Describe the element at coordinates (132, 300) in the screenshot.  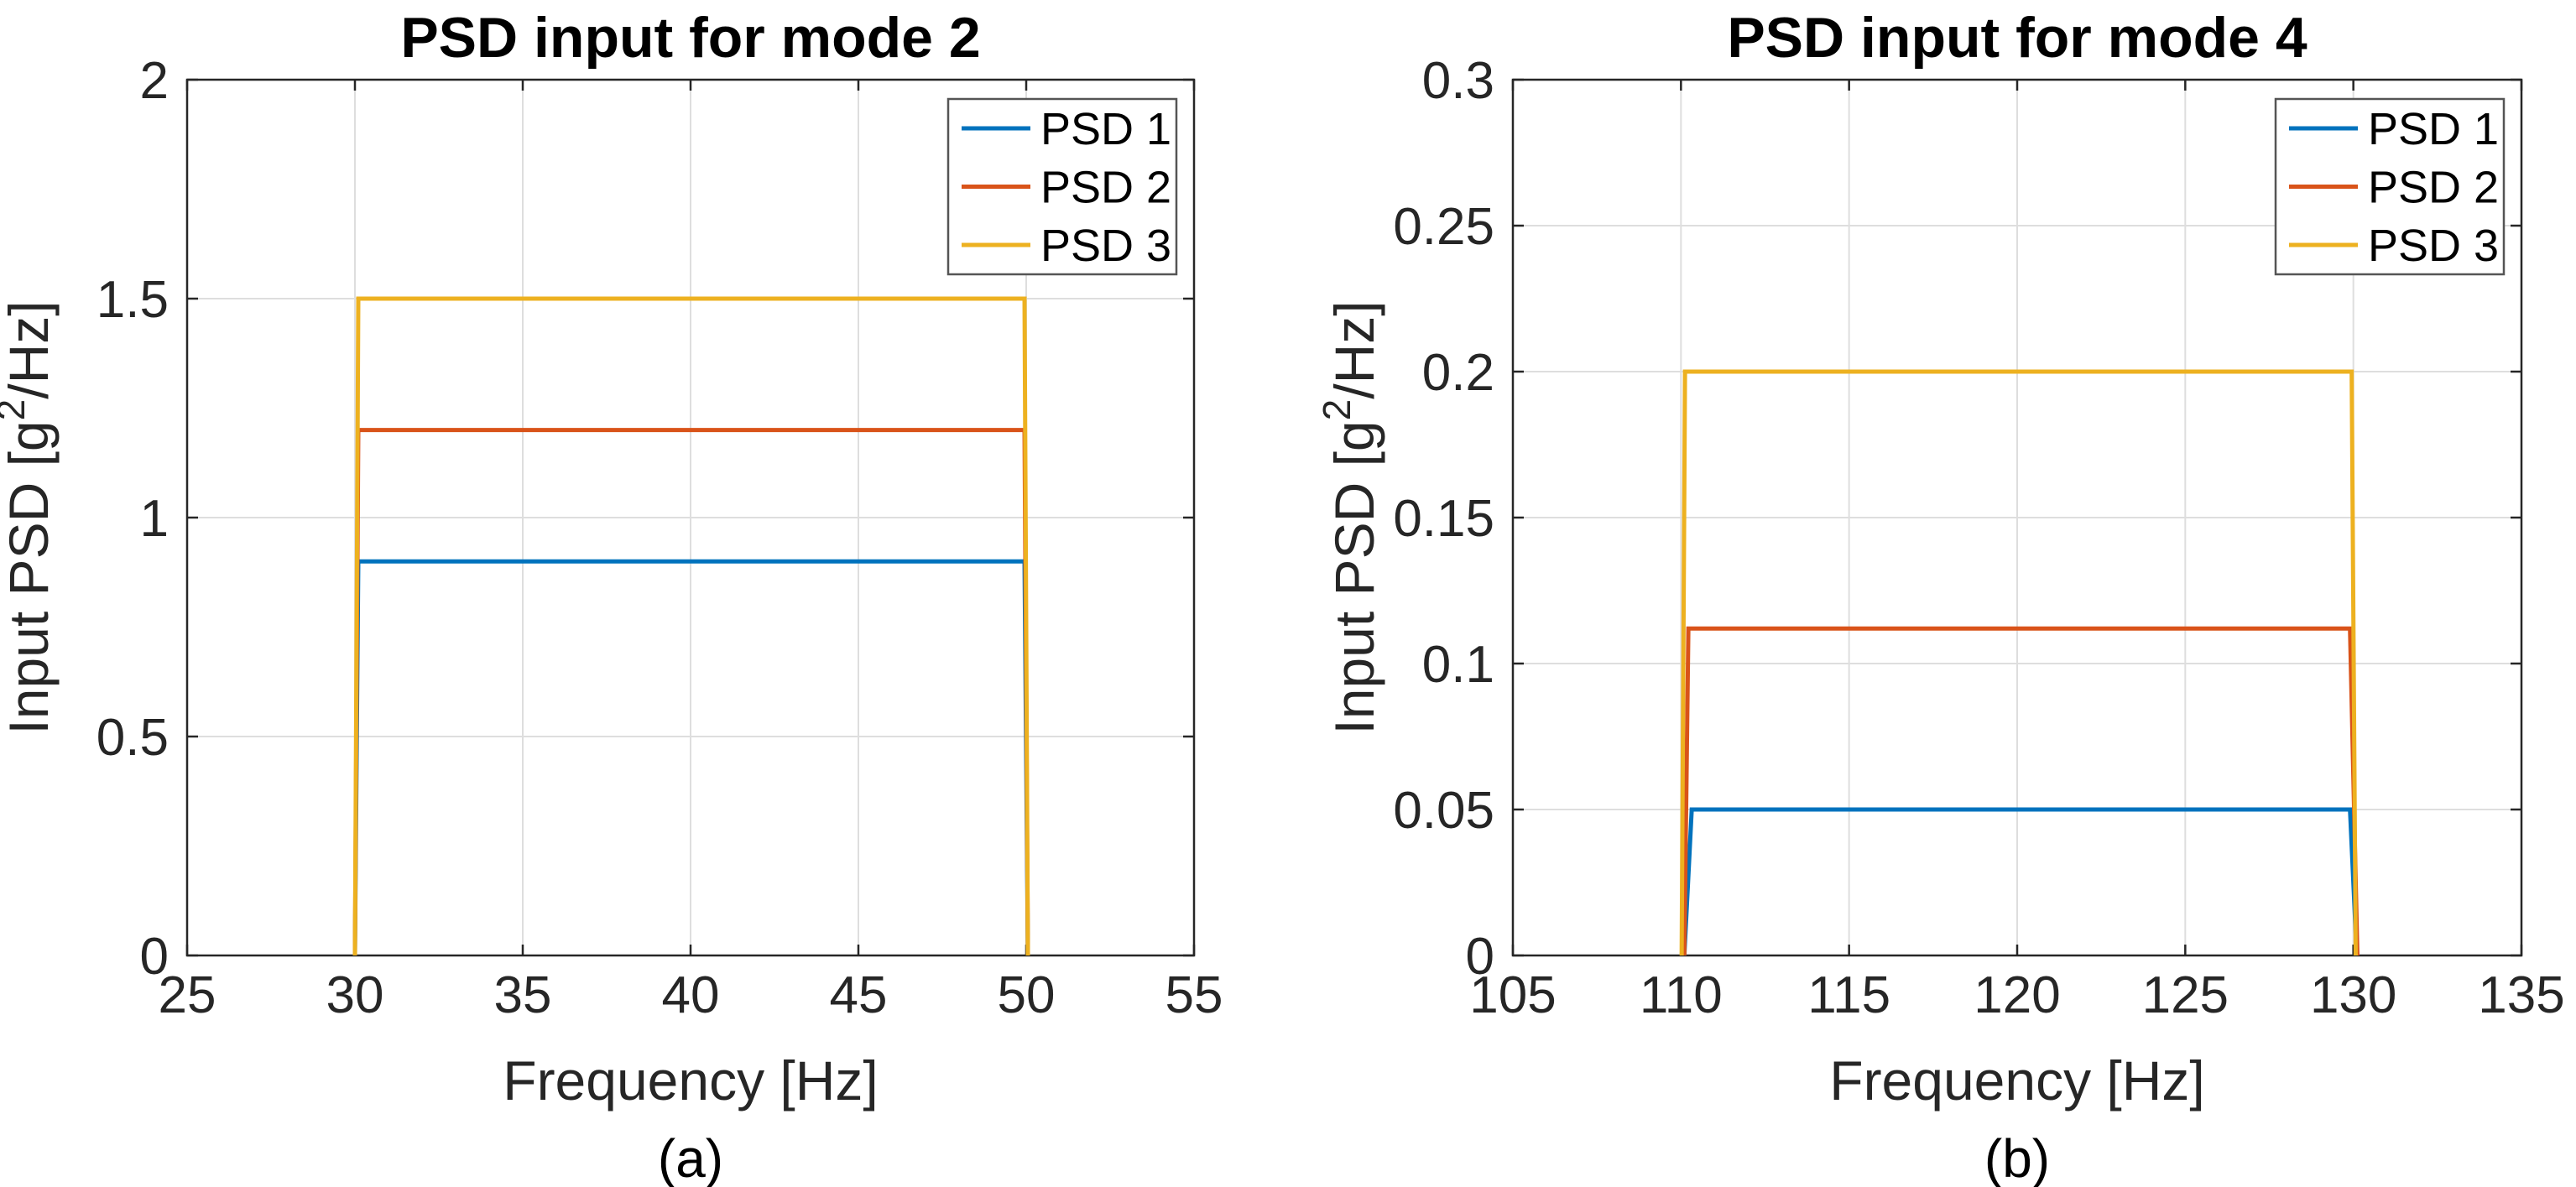
I see `y-tick-label: 1.5` at that location.